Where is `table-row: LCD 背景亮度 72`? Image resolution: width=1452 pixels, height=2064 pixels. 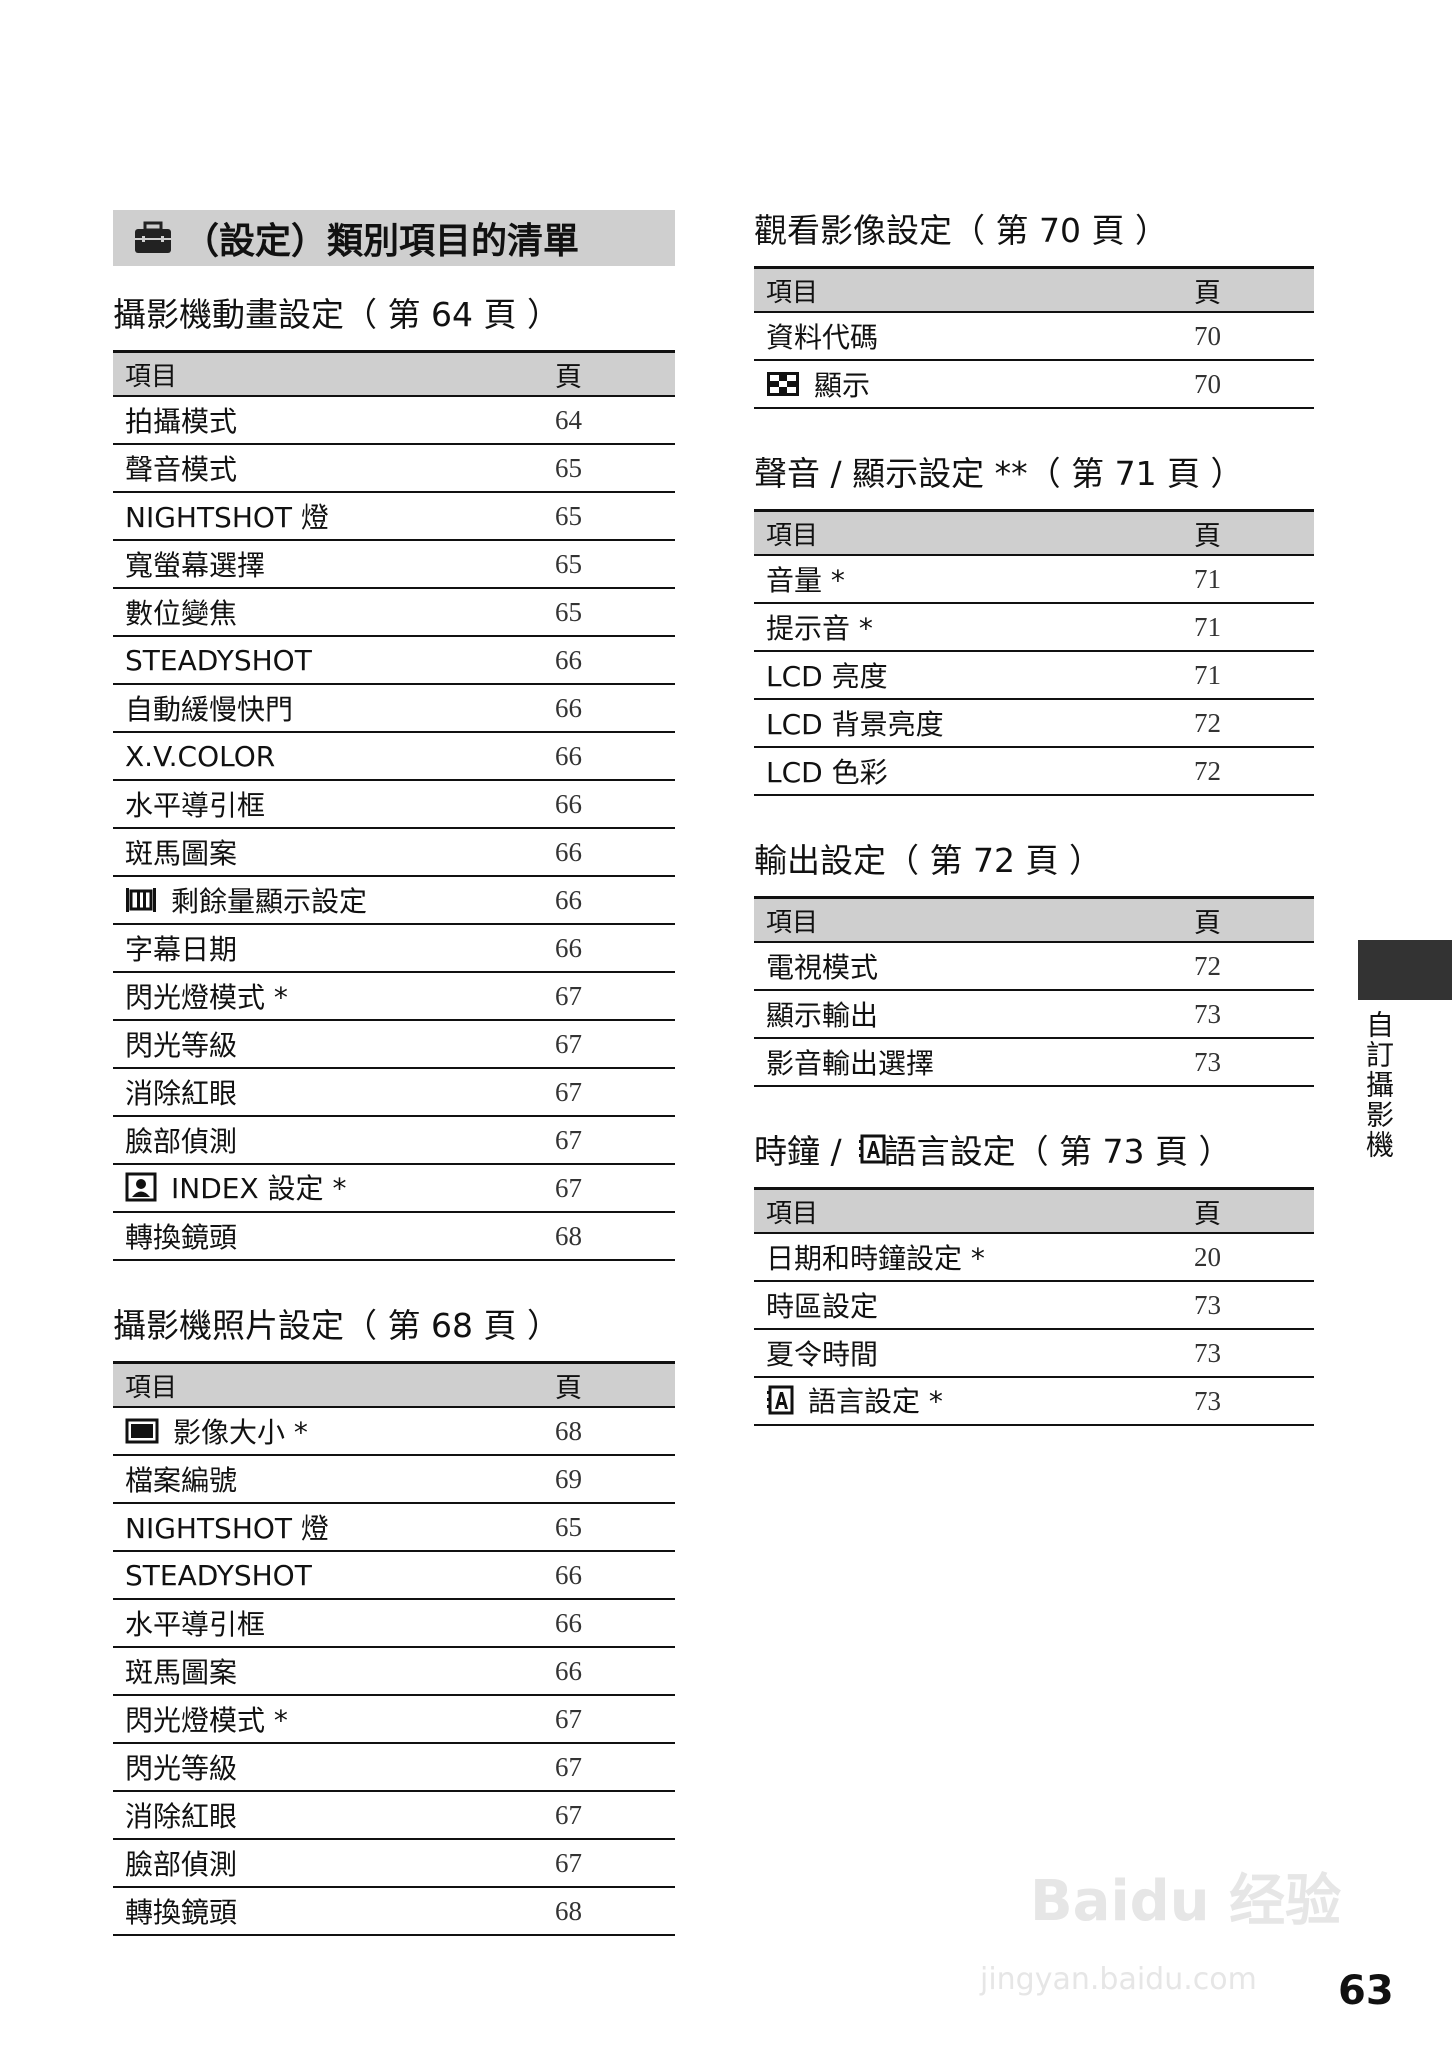
table-row: LCD 背景亮度 72 is located at coordinates (1034, 723).